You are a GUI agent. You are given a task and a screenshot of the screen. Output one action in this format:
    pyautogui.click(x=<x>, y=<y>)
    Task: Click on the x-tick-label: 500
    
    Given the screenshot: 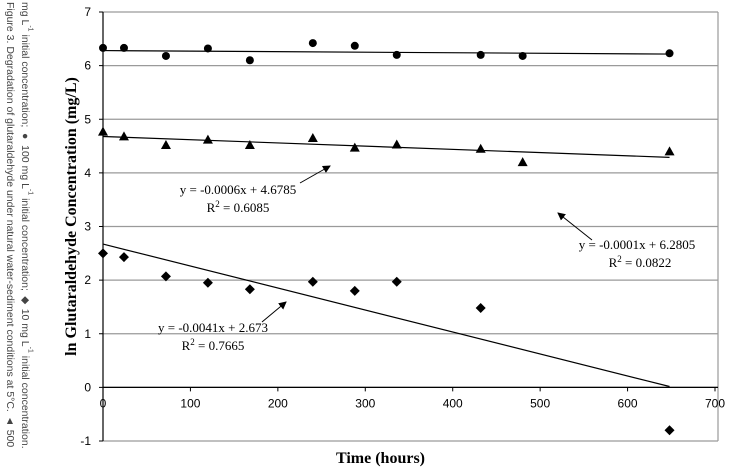 What is the action you would take?
    pyautogui.click(x=540, y=403)
    